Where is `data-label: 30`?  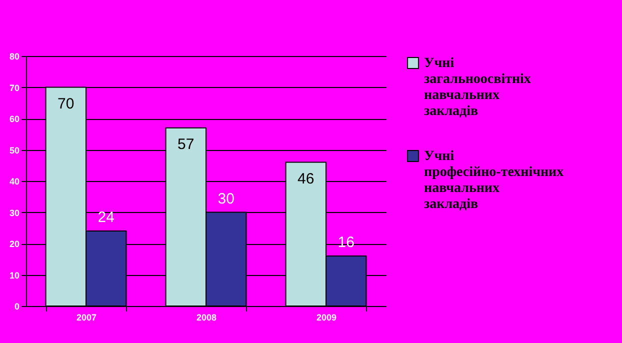
data-label: 30 is located at coordinates (226, 199).